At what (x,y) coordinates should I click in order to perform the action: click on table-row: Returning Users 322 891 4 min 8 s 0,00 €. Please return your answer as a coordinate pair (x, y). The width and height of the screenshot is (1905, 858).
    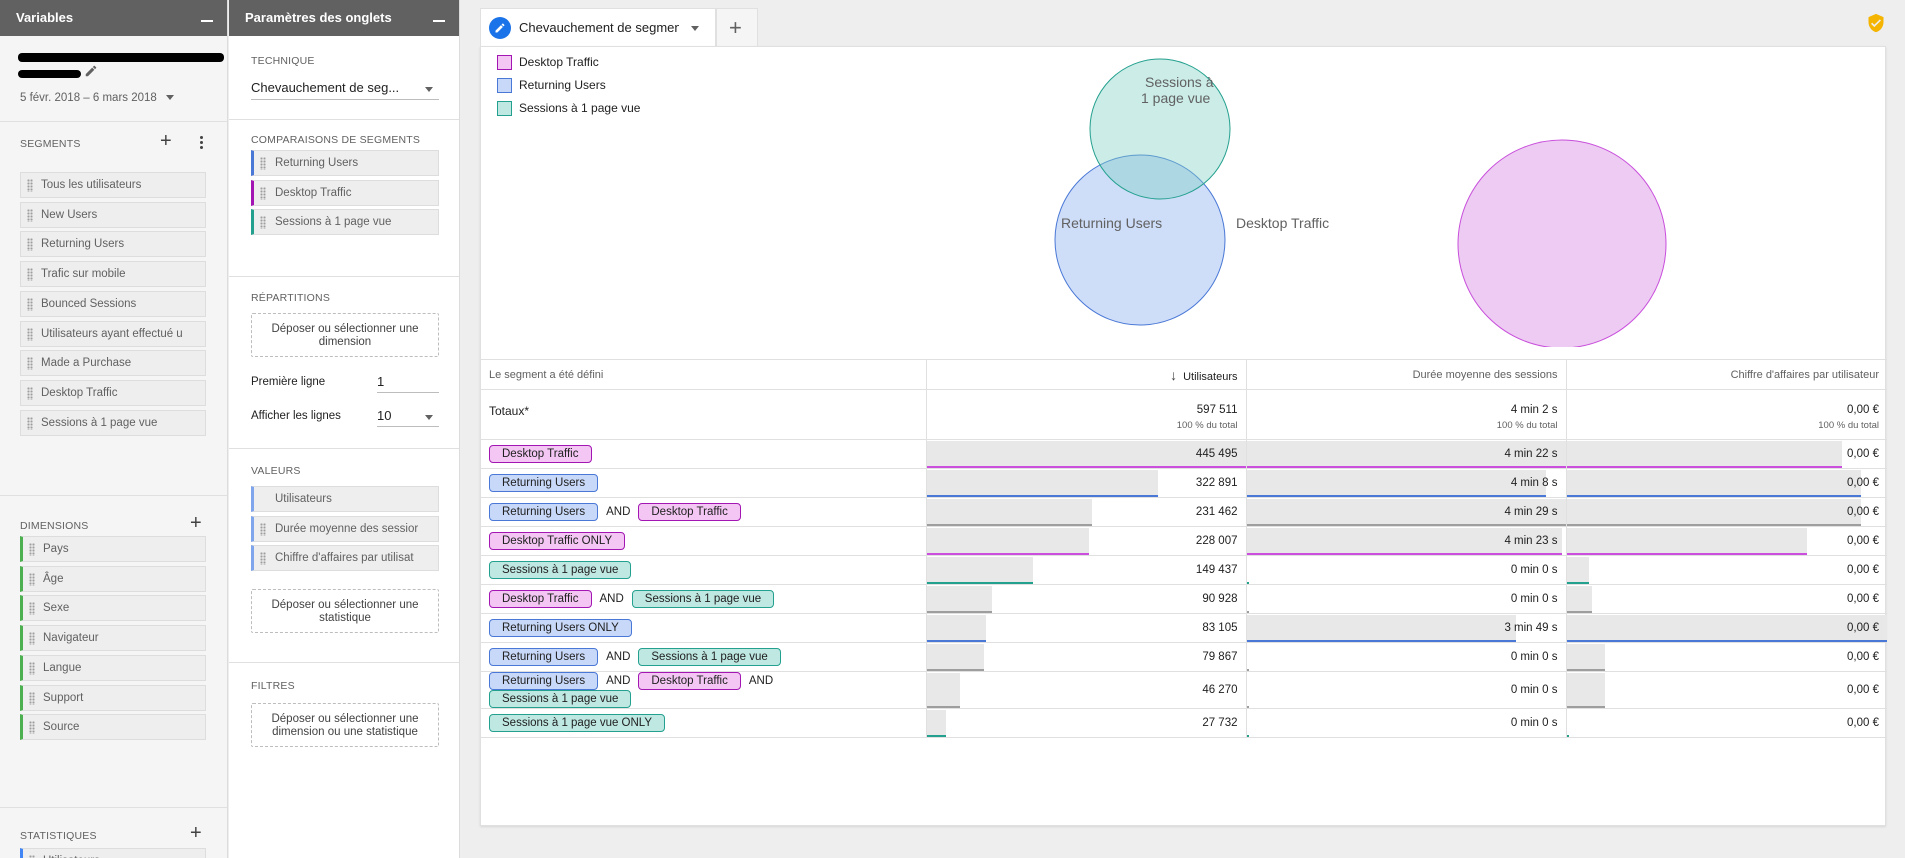
    Looking at the image, I should click on (1184, 483).